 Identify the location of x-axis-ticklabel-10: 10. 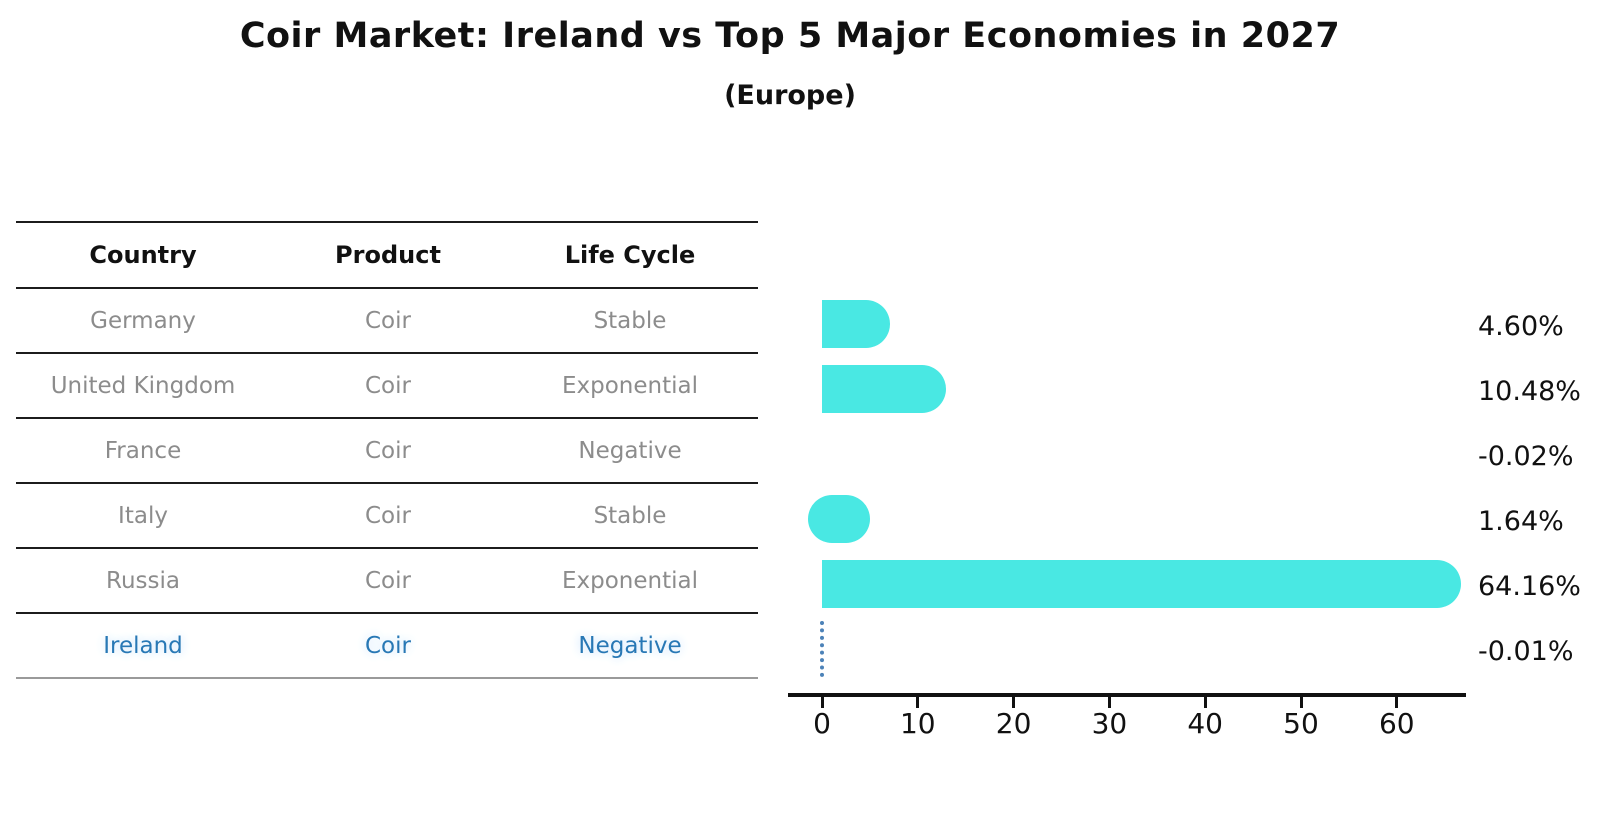
(917, 723).